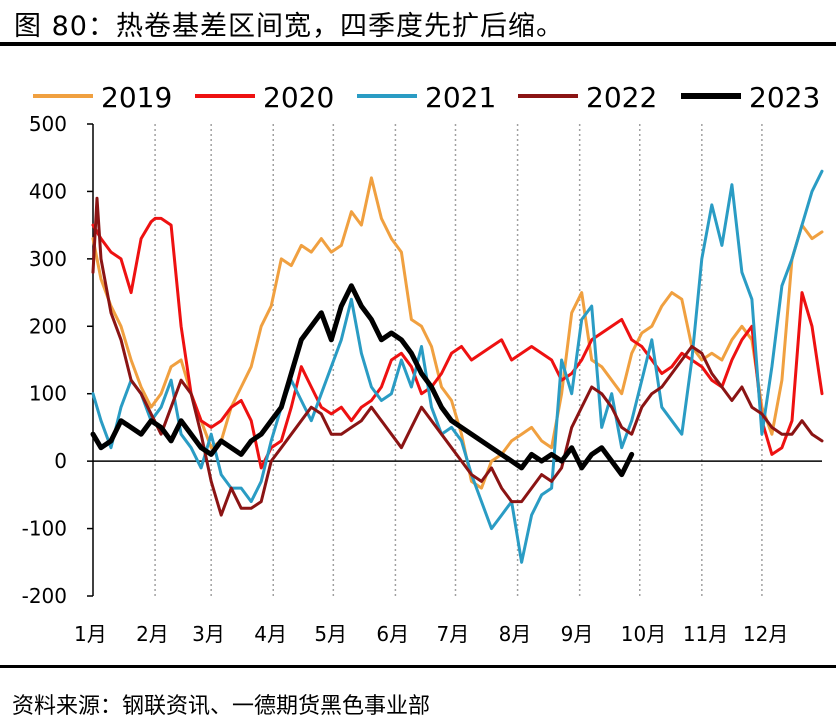  Describe the element at coordinates (577, 634) in the screenshot. I see `x-tick-label: 9月` at that location.